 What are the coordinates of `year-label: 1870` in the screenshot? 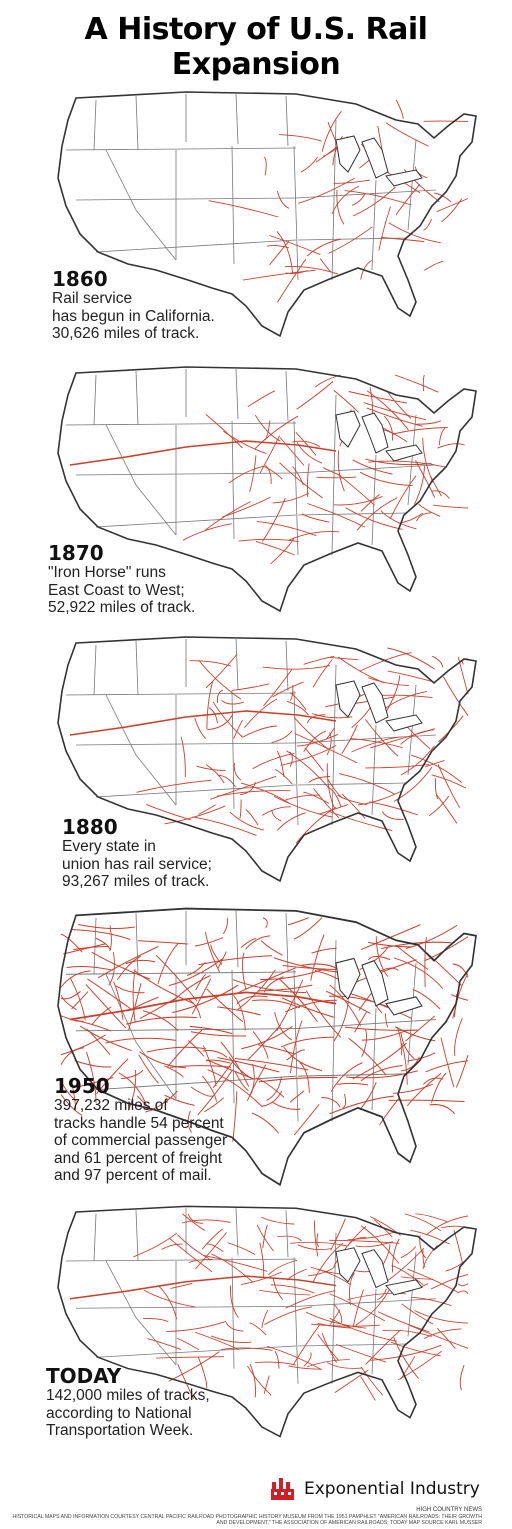 It's located at (76, 553).